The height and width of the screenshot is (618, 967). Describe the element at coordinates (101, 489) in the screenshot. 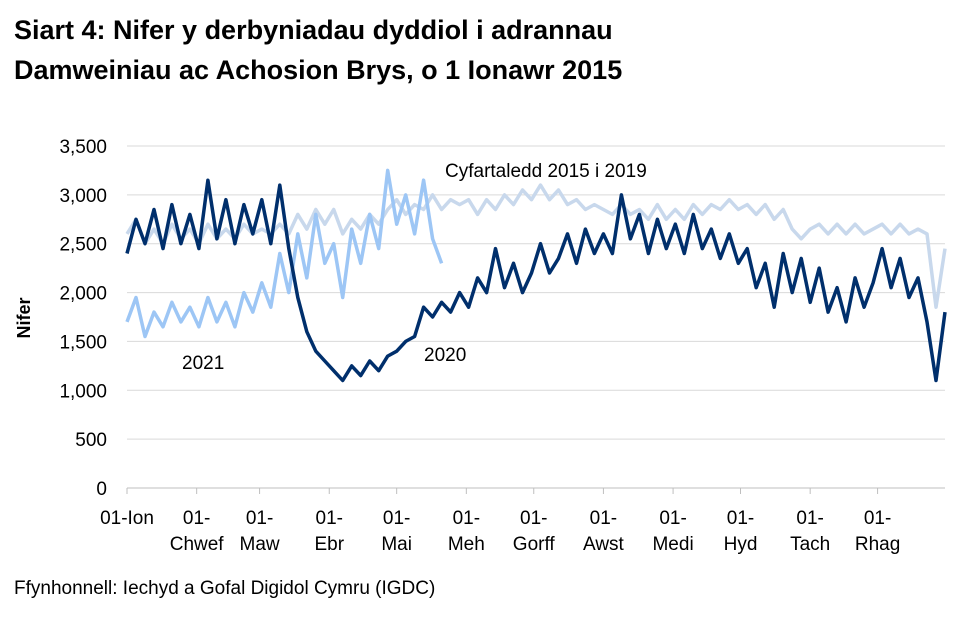

I see `y-tick-label: 0` at that location.